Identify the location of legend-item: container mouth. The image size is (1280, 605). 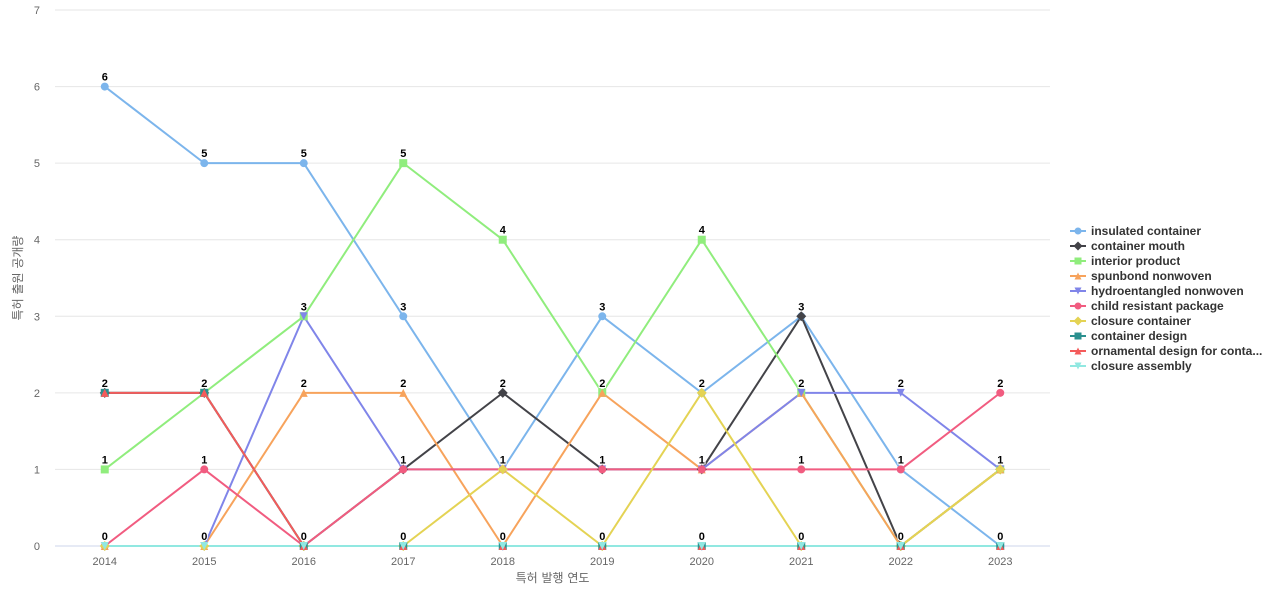
(1172, 245).